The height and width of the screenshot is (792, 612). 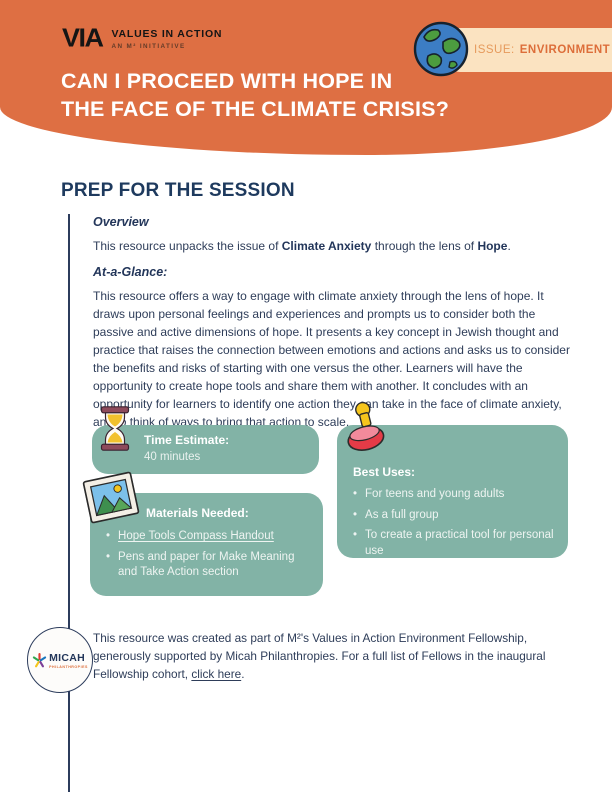 What do you see at coordinates (494, 50) in the screenshot?
I see `issue-badge-label: ISSUE:` at bounding box center [494, 50].